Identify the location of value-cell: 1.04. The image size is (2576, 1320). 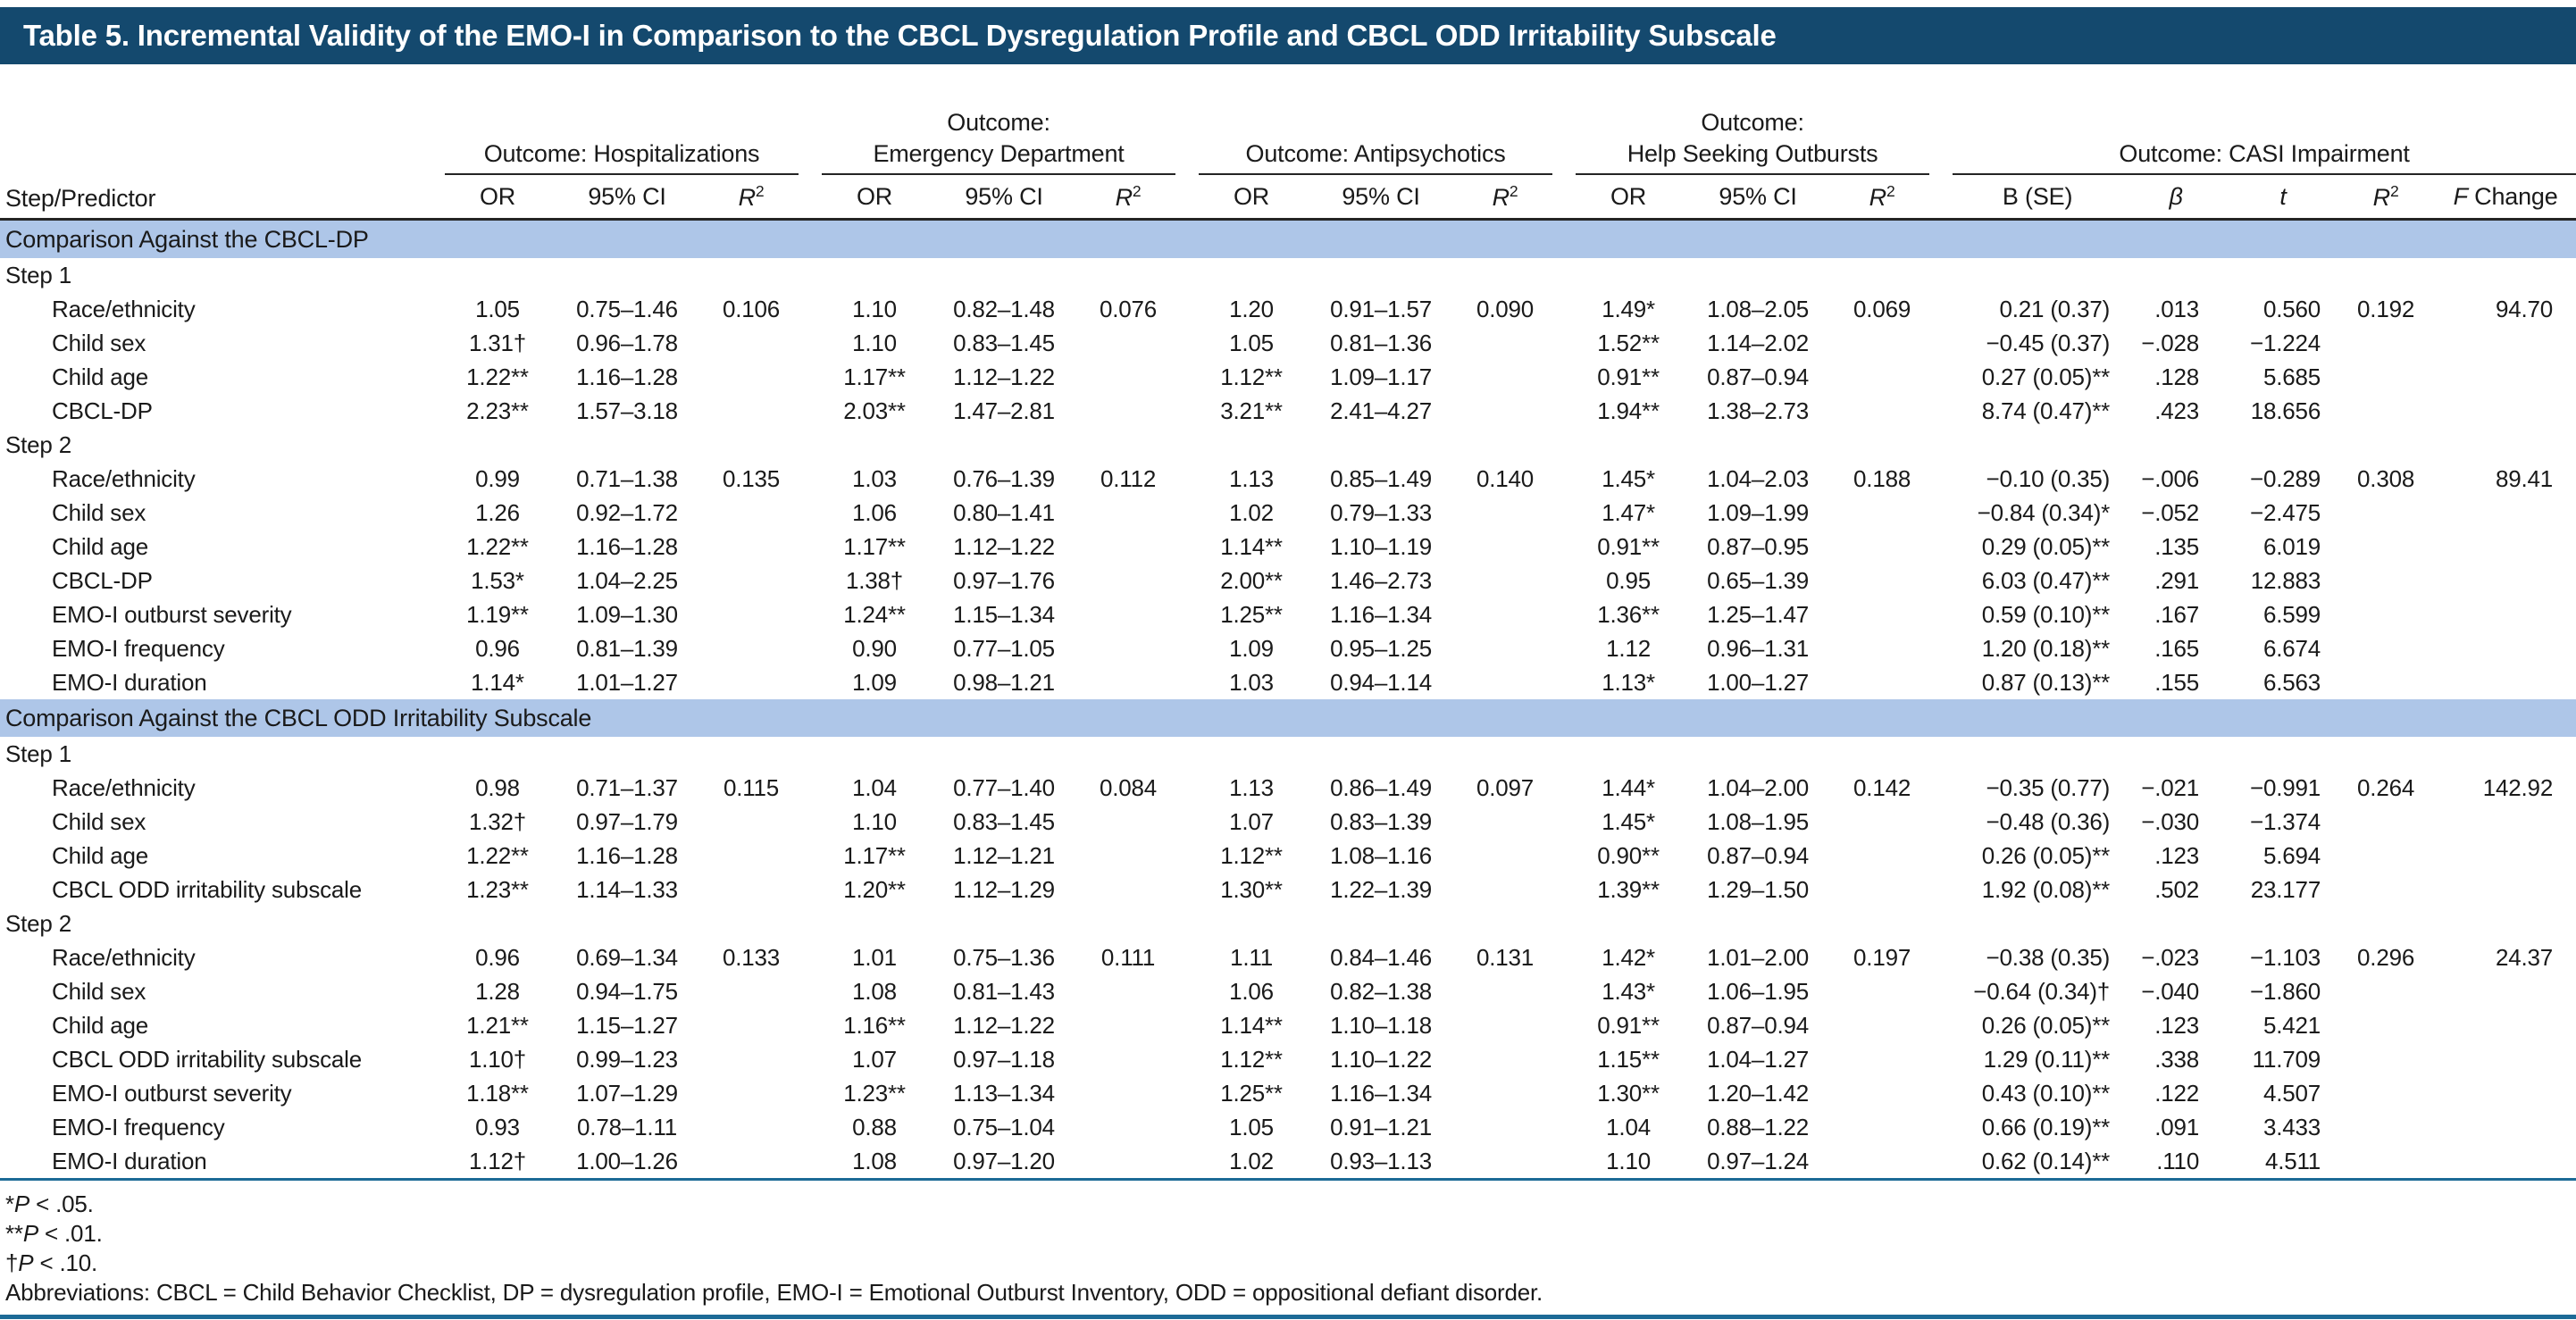
(875, 787).